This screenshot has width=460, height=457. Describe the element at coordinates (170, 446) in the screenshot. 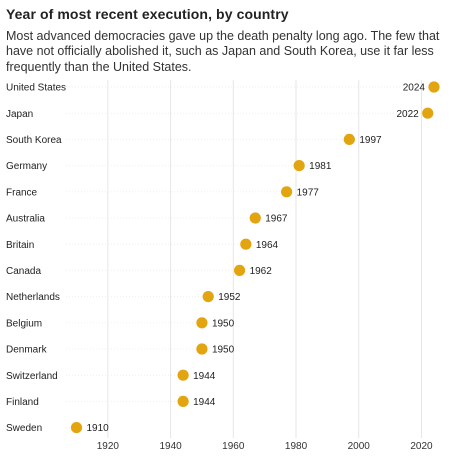

I see `x-tick-label: 1940` at that location.